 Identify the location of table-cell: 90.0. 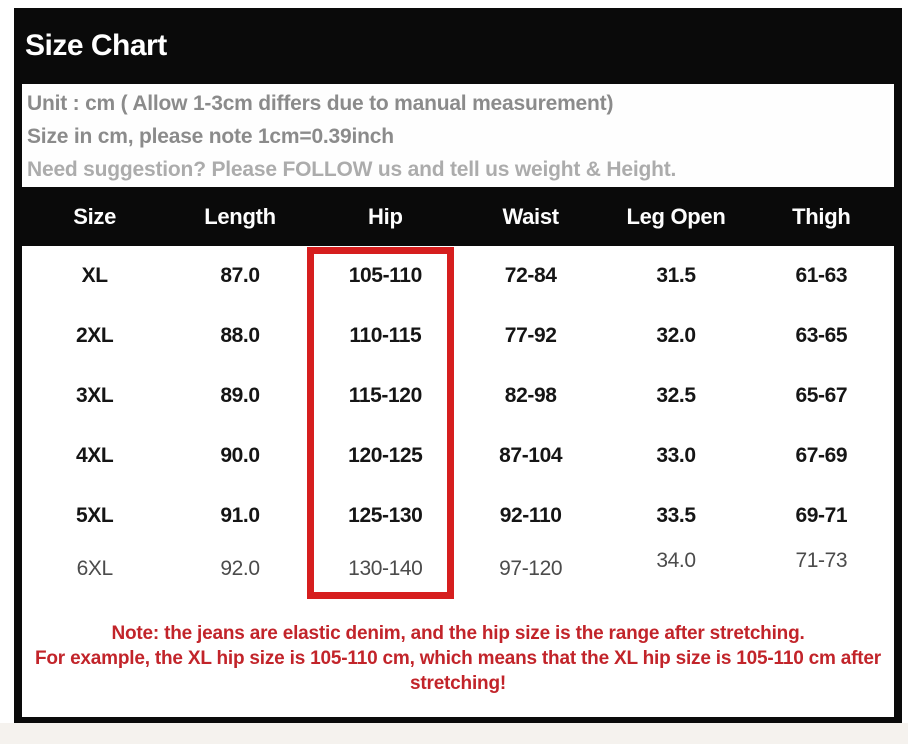
(240, 455).